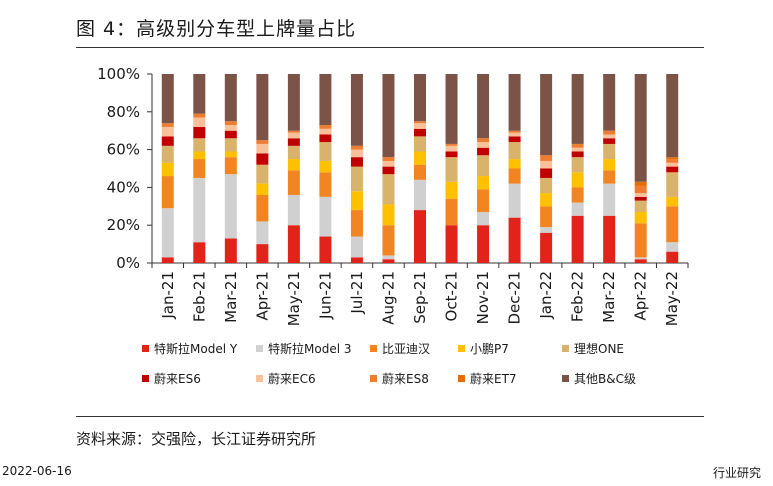  I want to click on title-rule, so click(390, 47).